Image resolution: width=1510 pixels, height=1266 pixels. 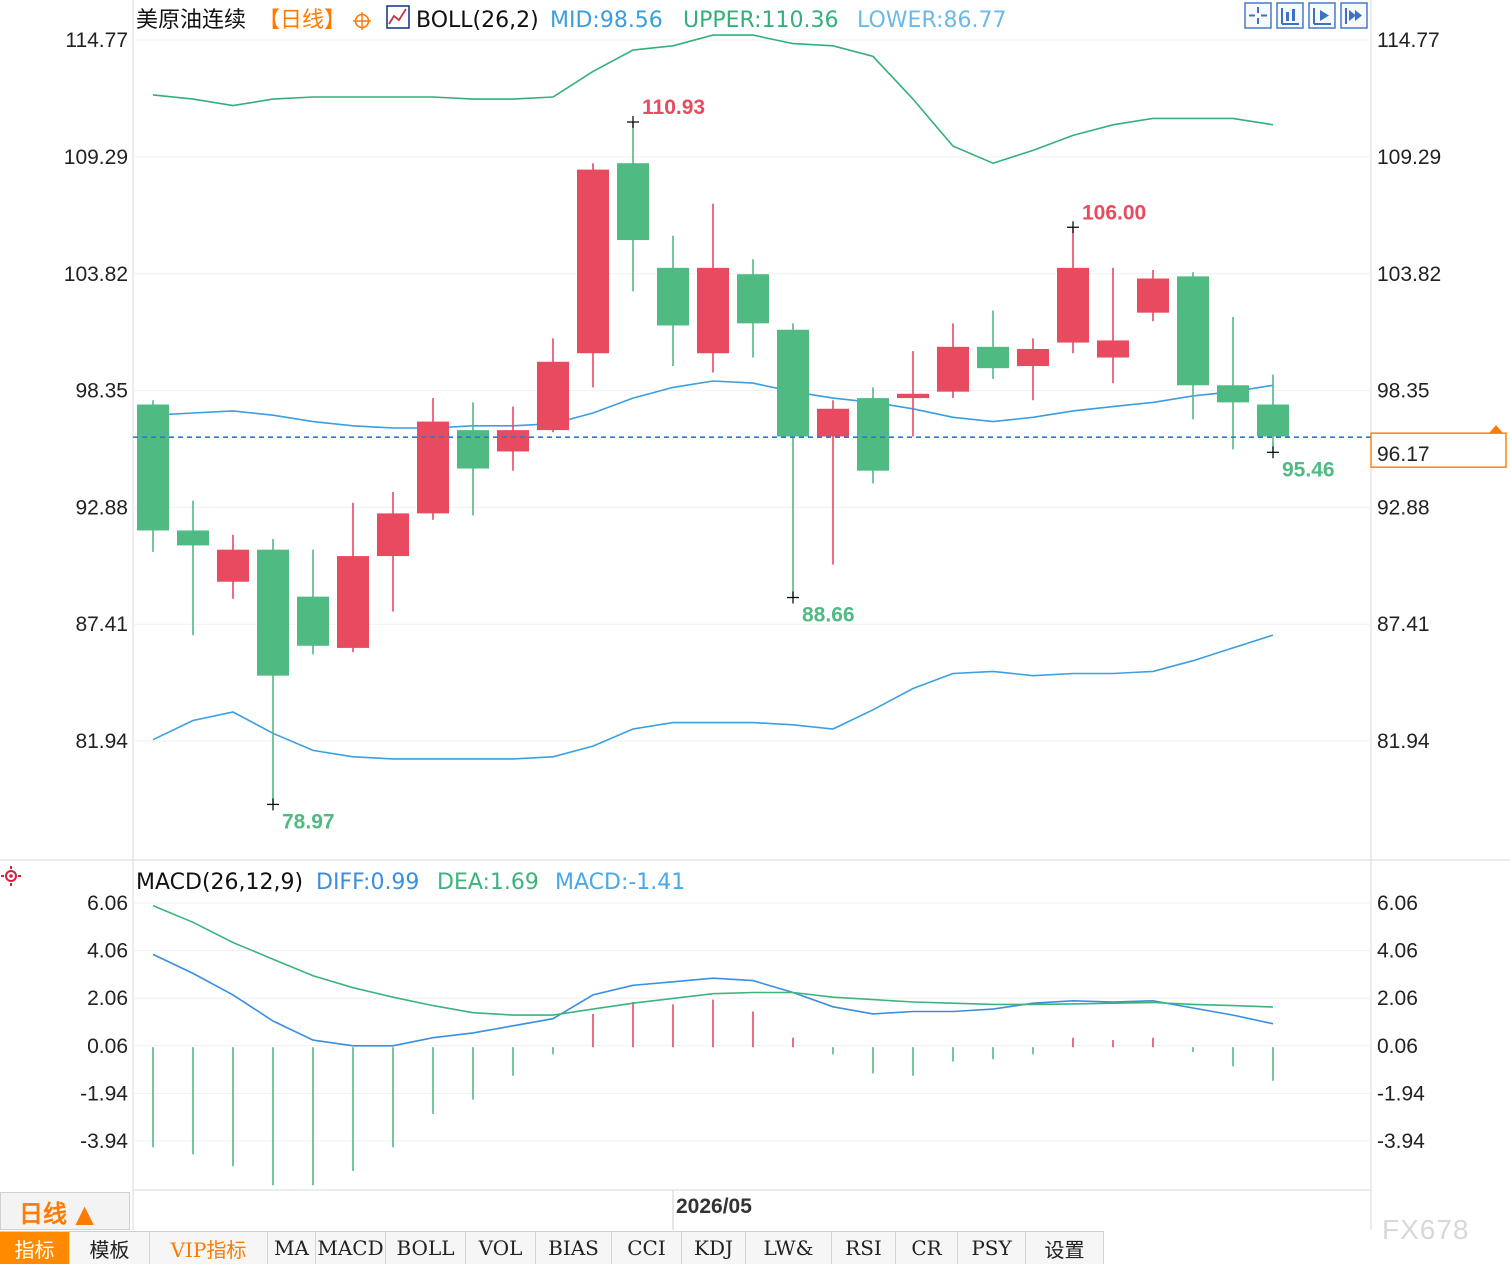 What do you see at coordinates (477, 20) in the screenshot?
I see `boll-indicator-name: BOLL(26,2)` at bounding box center [477, 20].